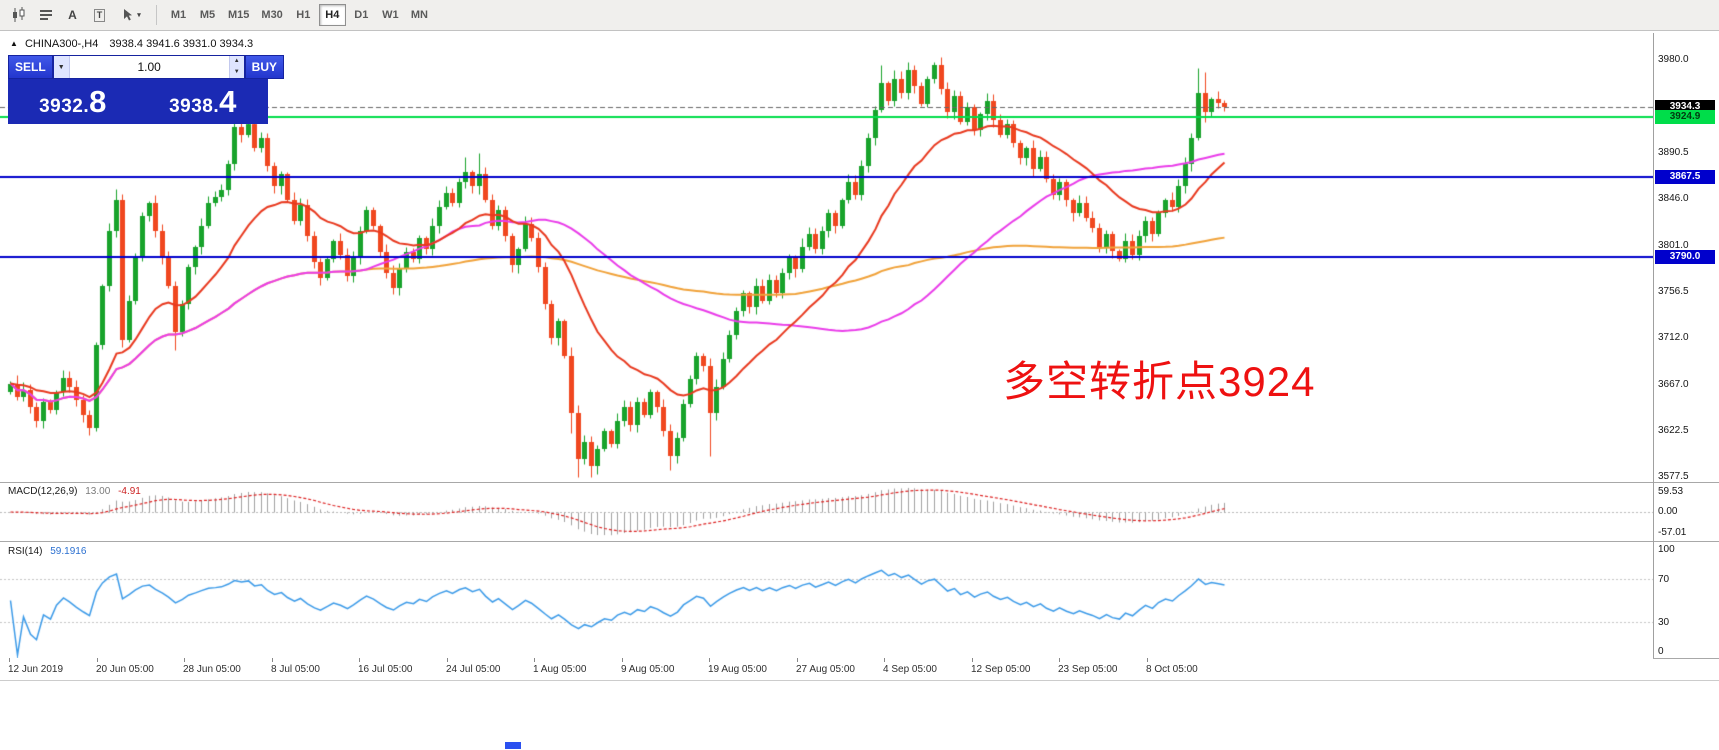  I want to click on chart-candlestick-icon, so click(18, 15).